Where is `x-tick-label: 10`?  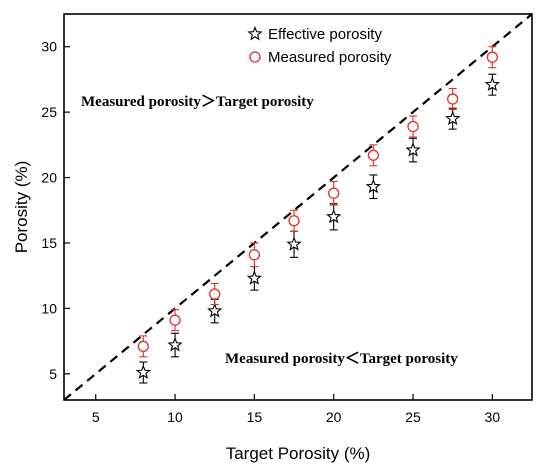 x-tick-label: 10 is located at coordinates (175, 417).